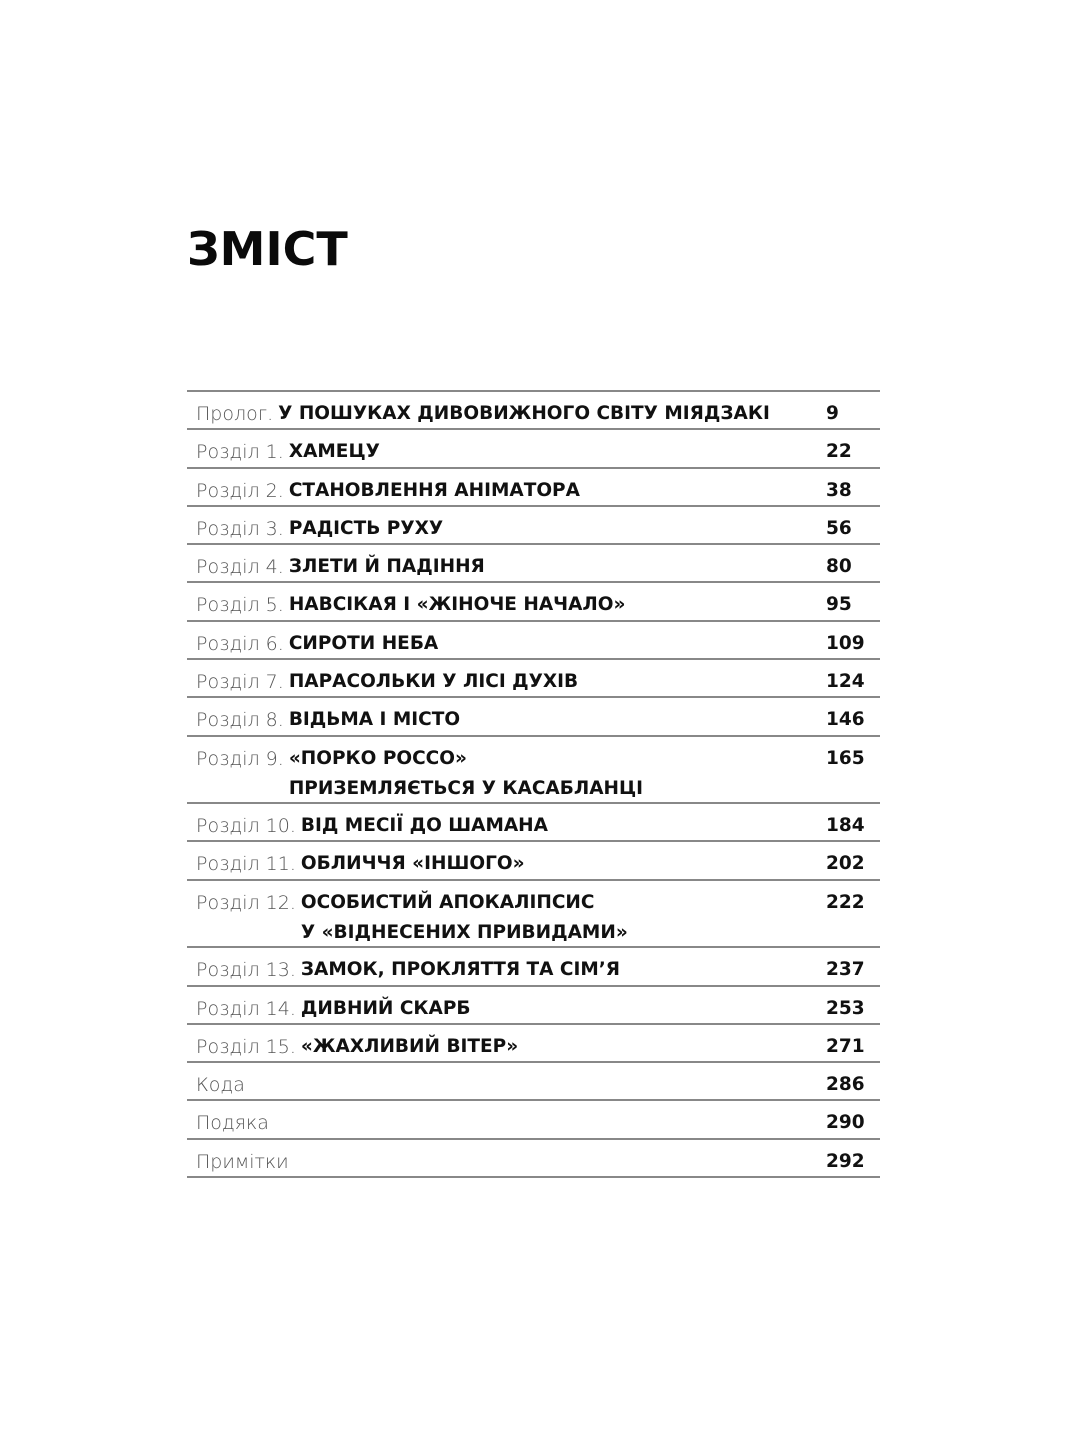  I want to click on chapter-title-line: У «ВІДНЕСЕНИХ ПРИВИДАМИ», so click(464, 932).